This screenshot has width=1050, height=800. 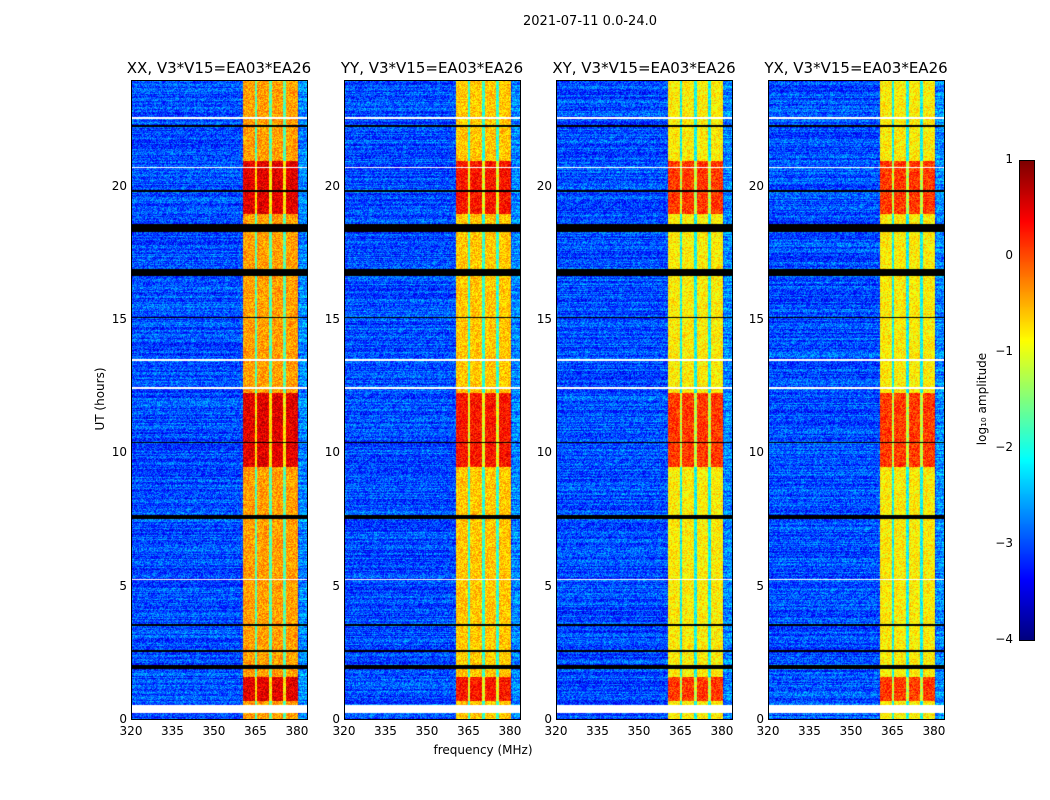 What do you see at coordinates (590, 21) in the screenshot?
I see `figure-title: 2021-07-11 0.0-24.0` at bounding box center [590, 21].